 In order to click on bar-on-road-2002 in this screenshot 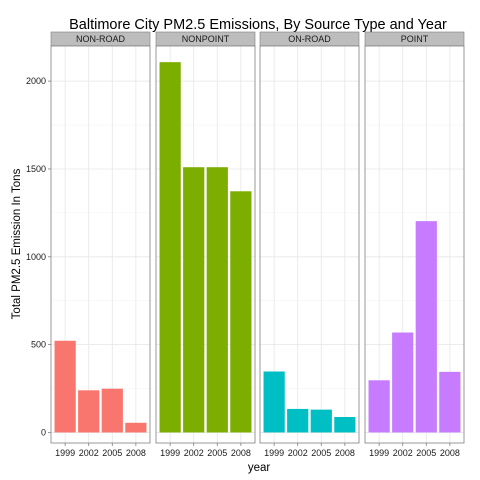, I will do `click(298, 420)`.